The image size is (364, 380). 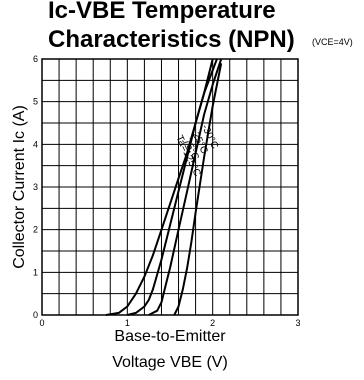 I want to click on y-tick-label: 0, so click(x=35, y=315).